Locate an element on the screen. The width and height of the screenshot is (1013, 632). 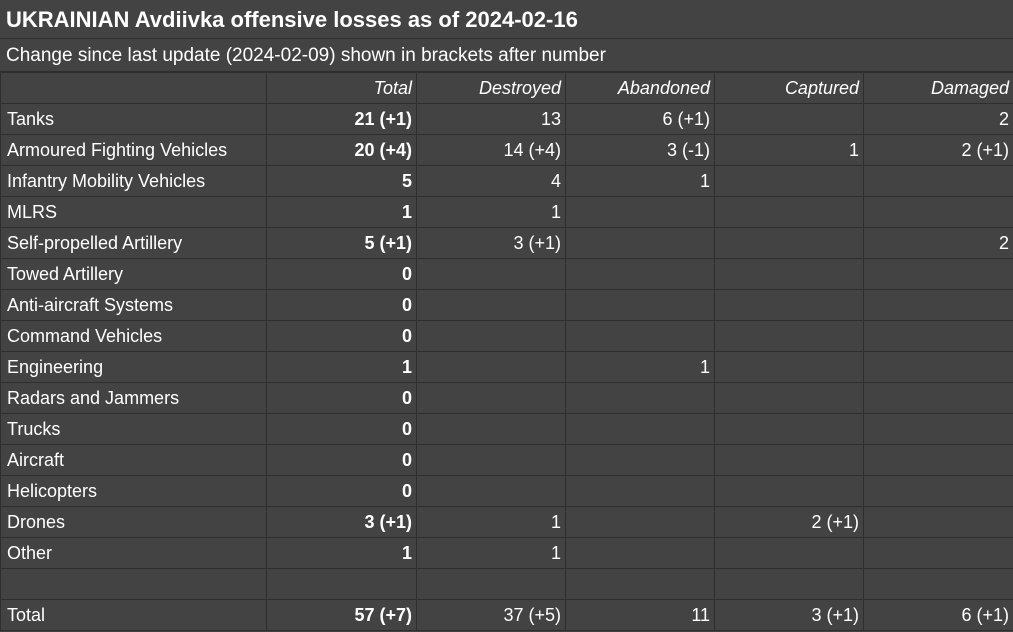
cell-category: Towed Artillery is located at coordinates (133, 274).